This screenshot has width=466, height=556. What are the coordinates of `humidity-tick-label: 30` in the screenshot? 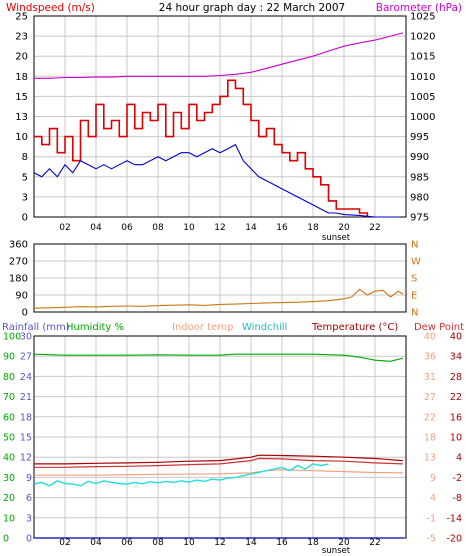 It's located at (9, 478).